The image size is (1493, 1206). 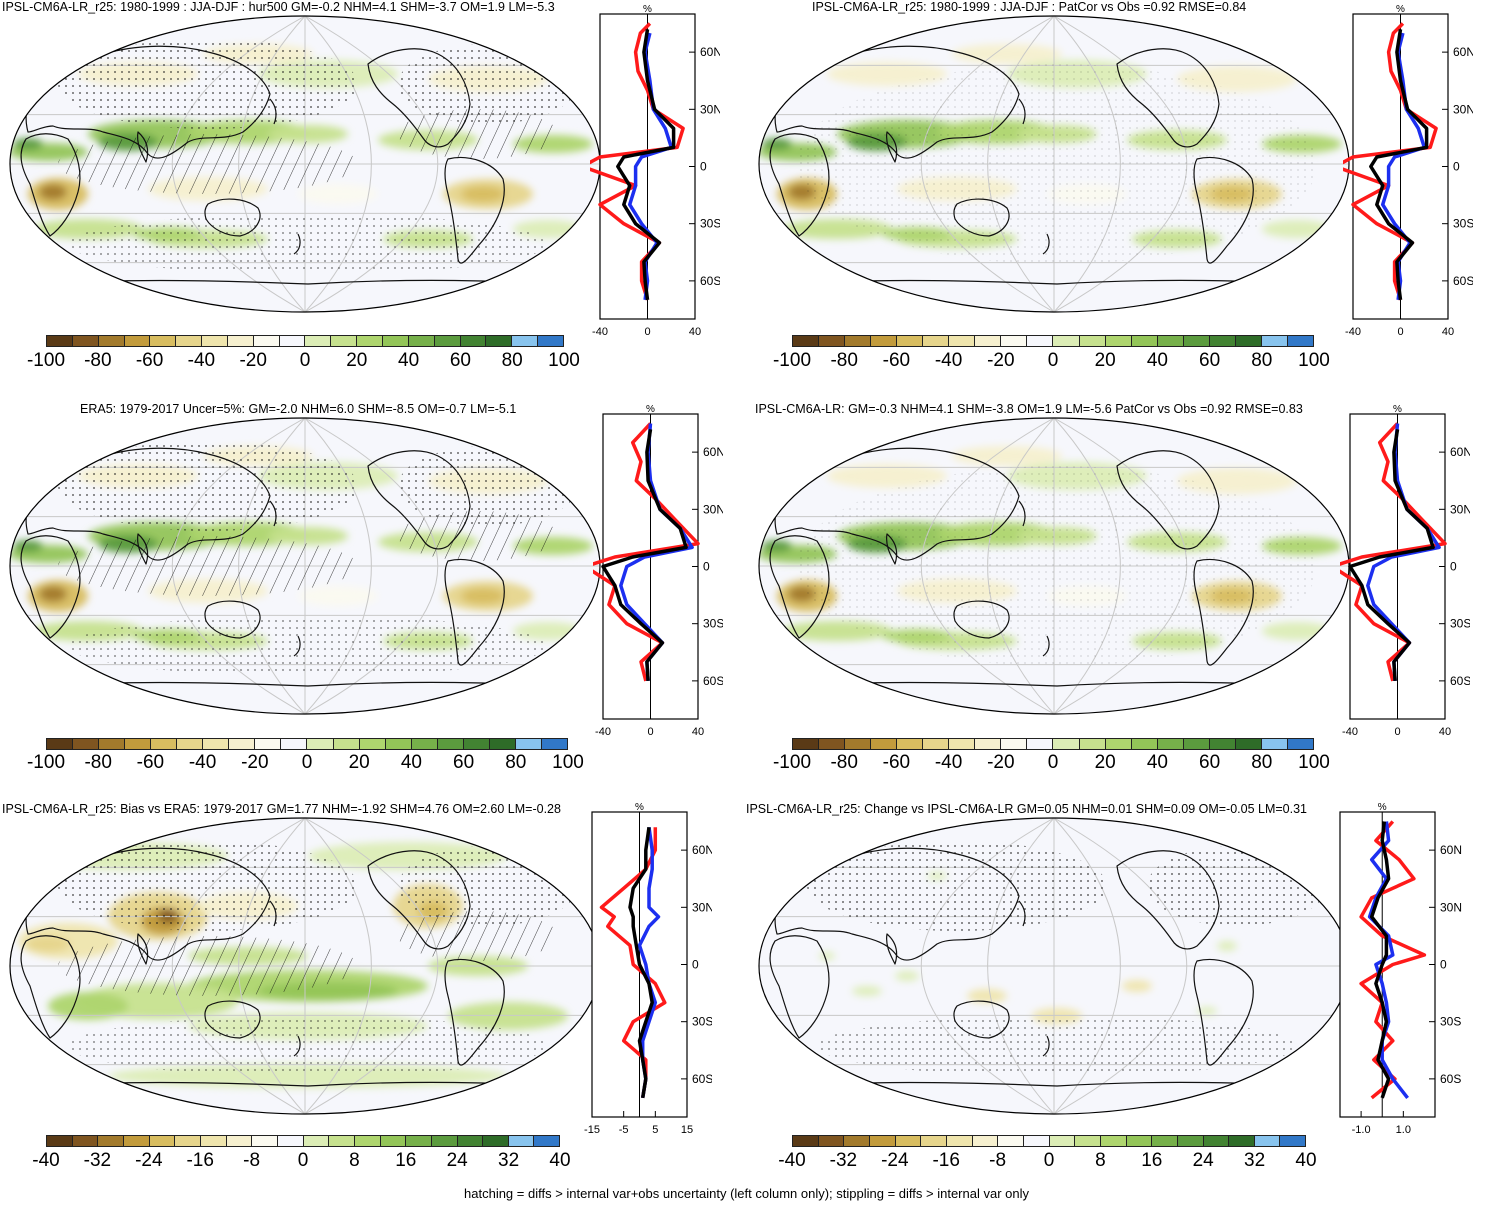 What do you see at coordinates (1306, 1160) in the screenshot?
I see `colorbar-label: 40` at bounding box center [1306, 1160].